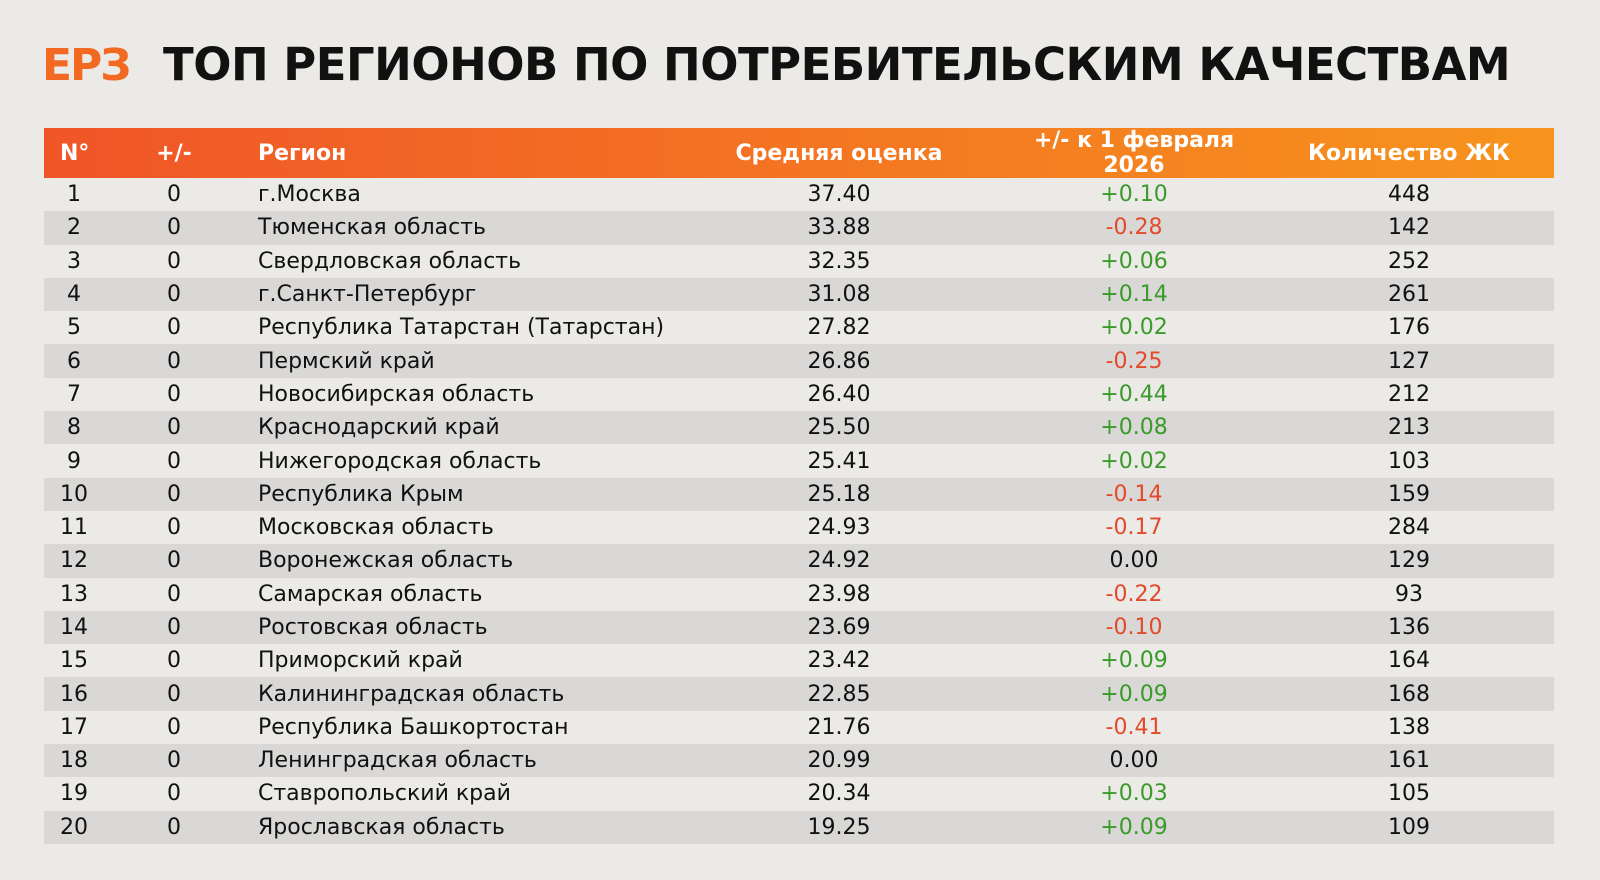  What do you see at coordinates (839, 594) in the screenshot?
I see `table-cell: 23.98` at bounding box center [839, 594].